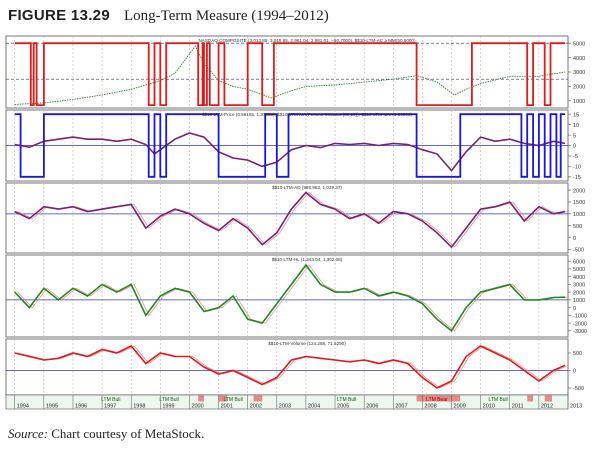 Image resolution: width=600 pixels, height=450 pixels. What do you see at coordinates (59, 15) in the screenshot?
I see `figure-label: FIGURE 13.29` at bounding box center [59, 15].